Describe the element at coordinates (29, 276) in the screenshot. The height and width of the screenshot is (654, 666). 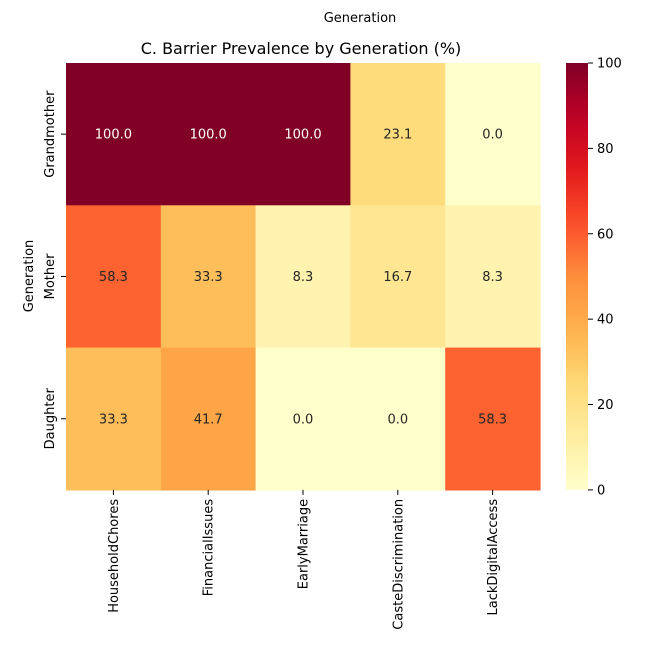
I see `y-axis-label: Generation` at that location.